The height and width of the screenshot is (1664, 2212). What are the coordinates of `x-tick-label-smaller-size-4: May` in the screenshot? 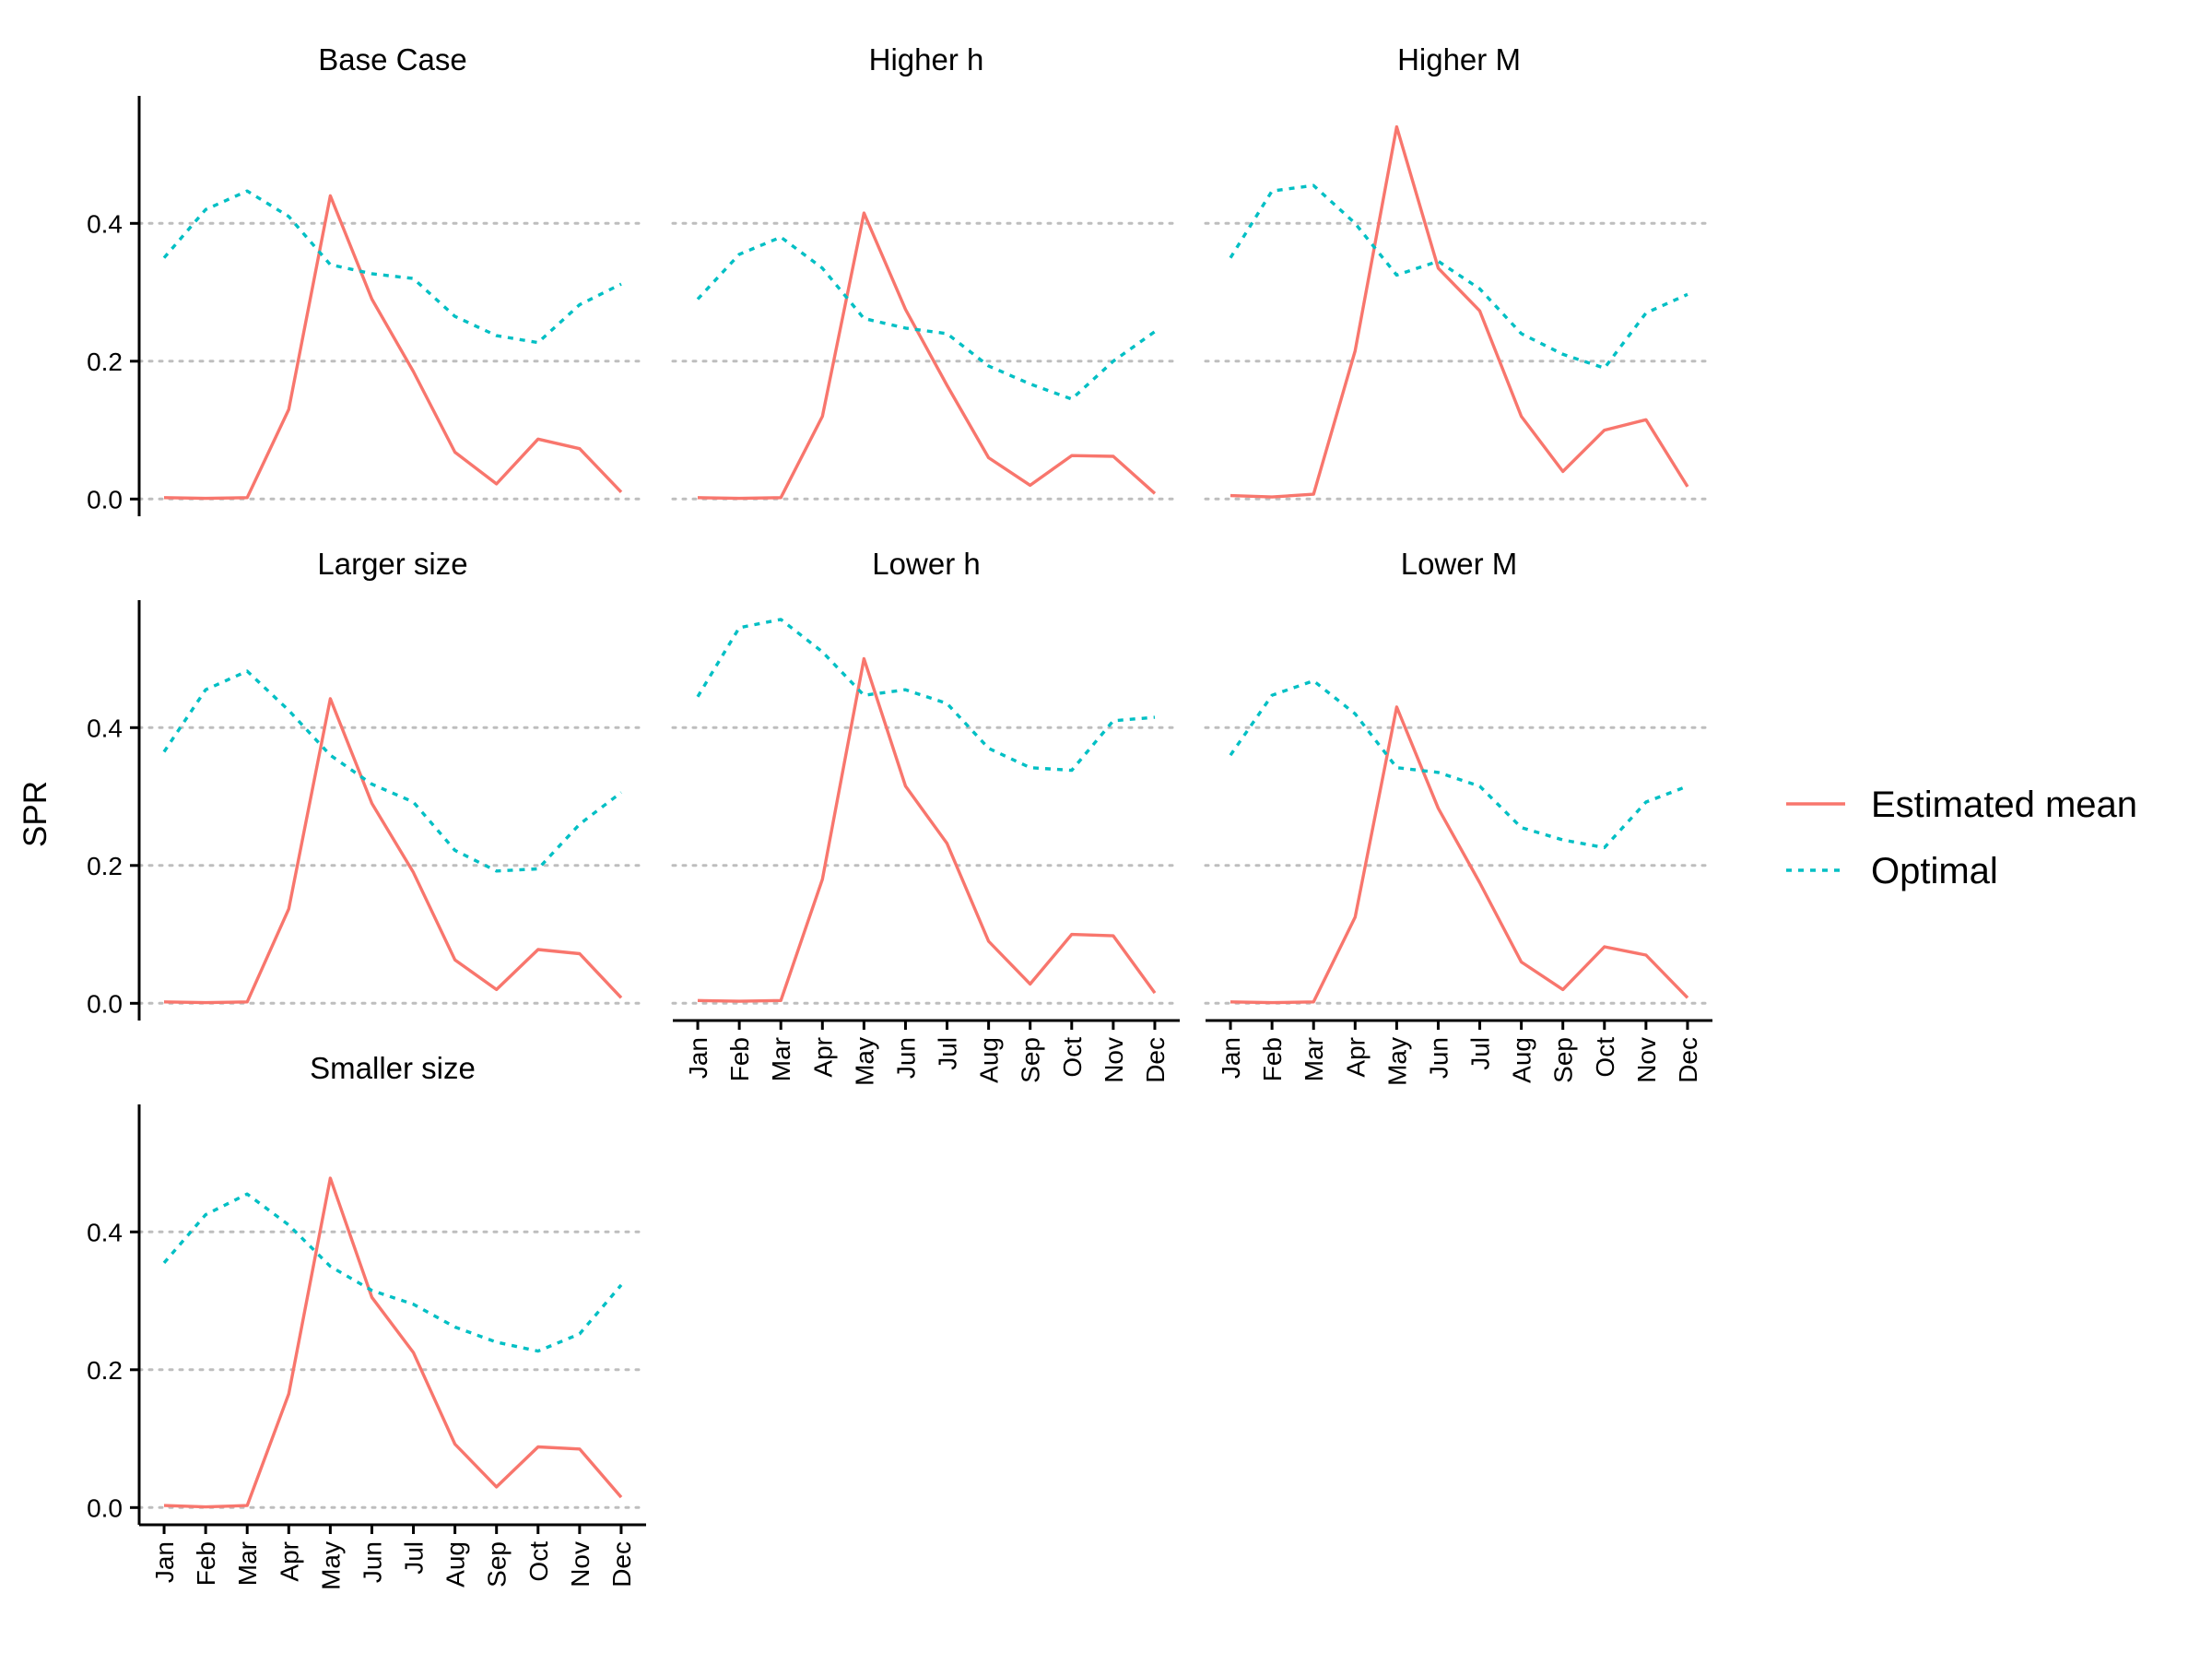 It's located at (330, 1565).